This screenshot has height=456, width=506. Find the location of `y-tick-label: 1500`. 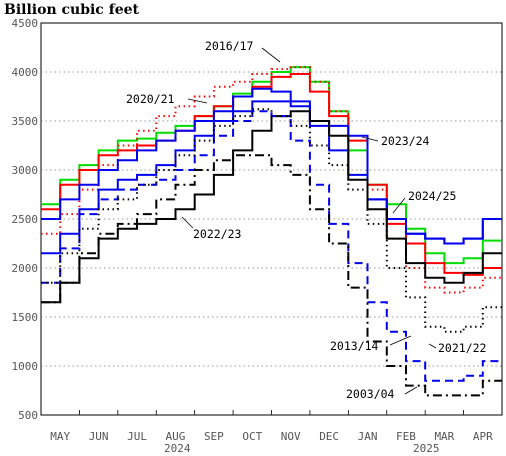

y-tick-label: 1500 is located at coordinates (25, 317).